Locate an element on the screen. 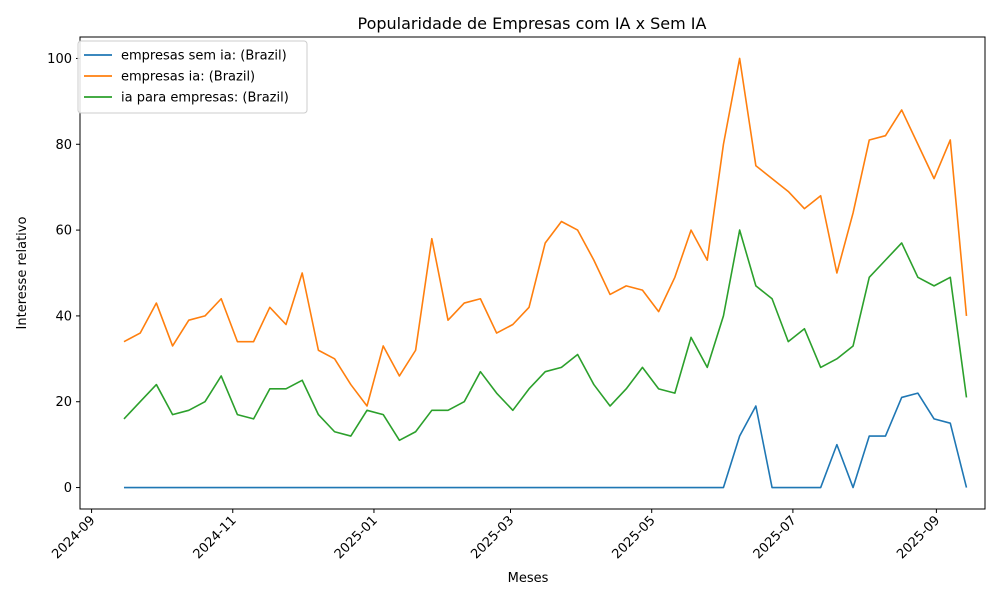 The height and width of the screenshot is (600, 1000). x-tick-label: 2024-11 is located at coordinates (215, 537).